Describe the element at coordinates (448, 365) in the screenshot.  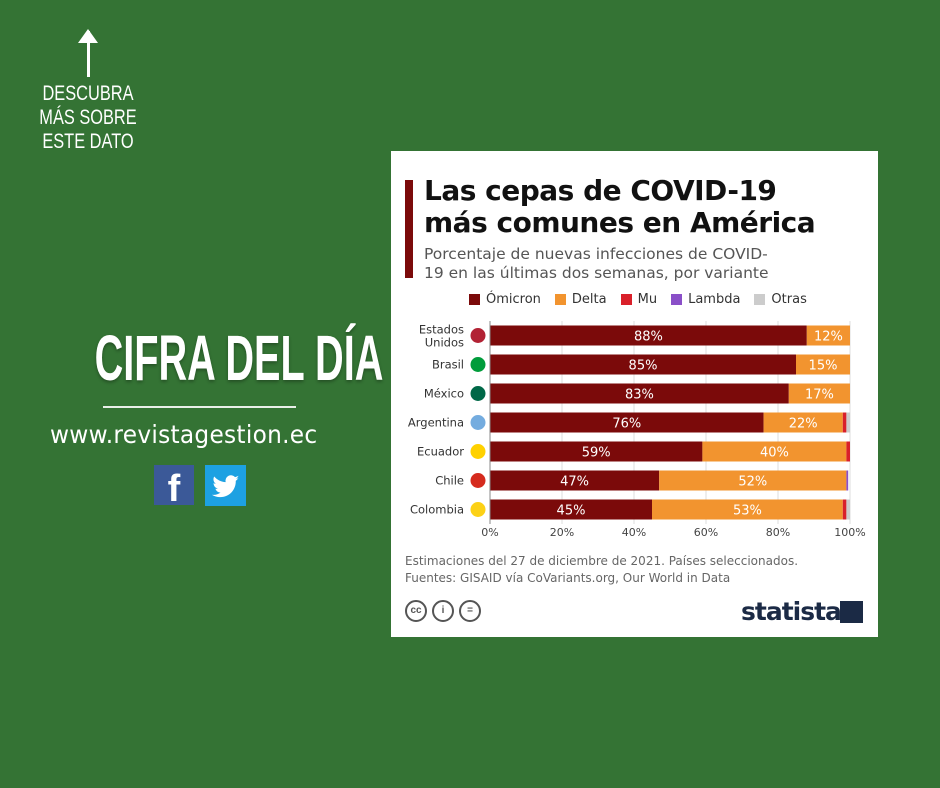
I see `category-label: Brasil` at that location.